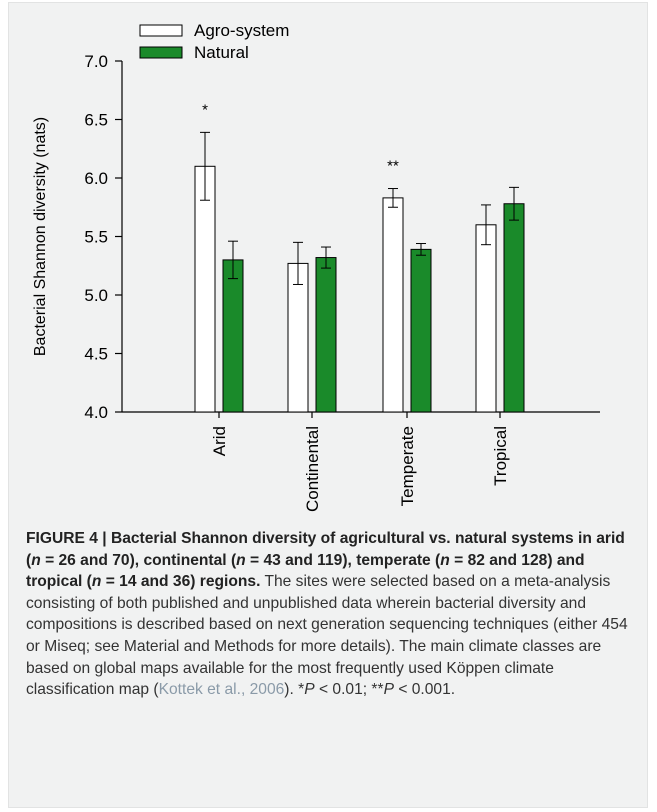 This screenshot has height=812, width=657. What do you see at coordinates (241, 30) in the screenshot?
I see `legend-label: Agro-system` at bounding box center [241, 30].